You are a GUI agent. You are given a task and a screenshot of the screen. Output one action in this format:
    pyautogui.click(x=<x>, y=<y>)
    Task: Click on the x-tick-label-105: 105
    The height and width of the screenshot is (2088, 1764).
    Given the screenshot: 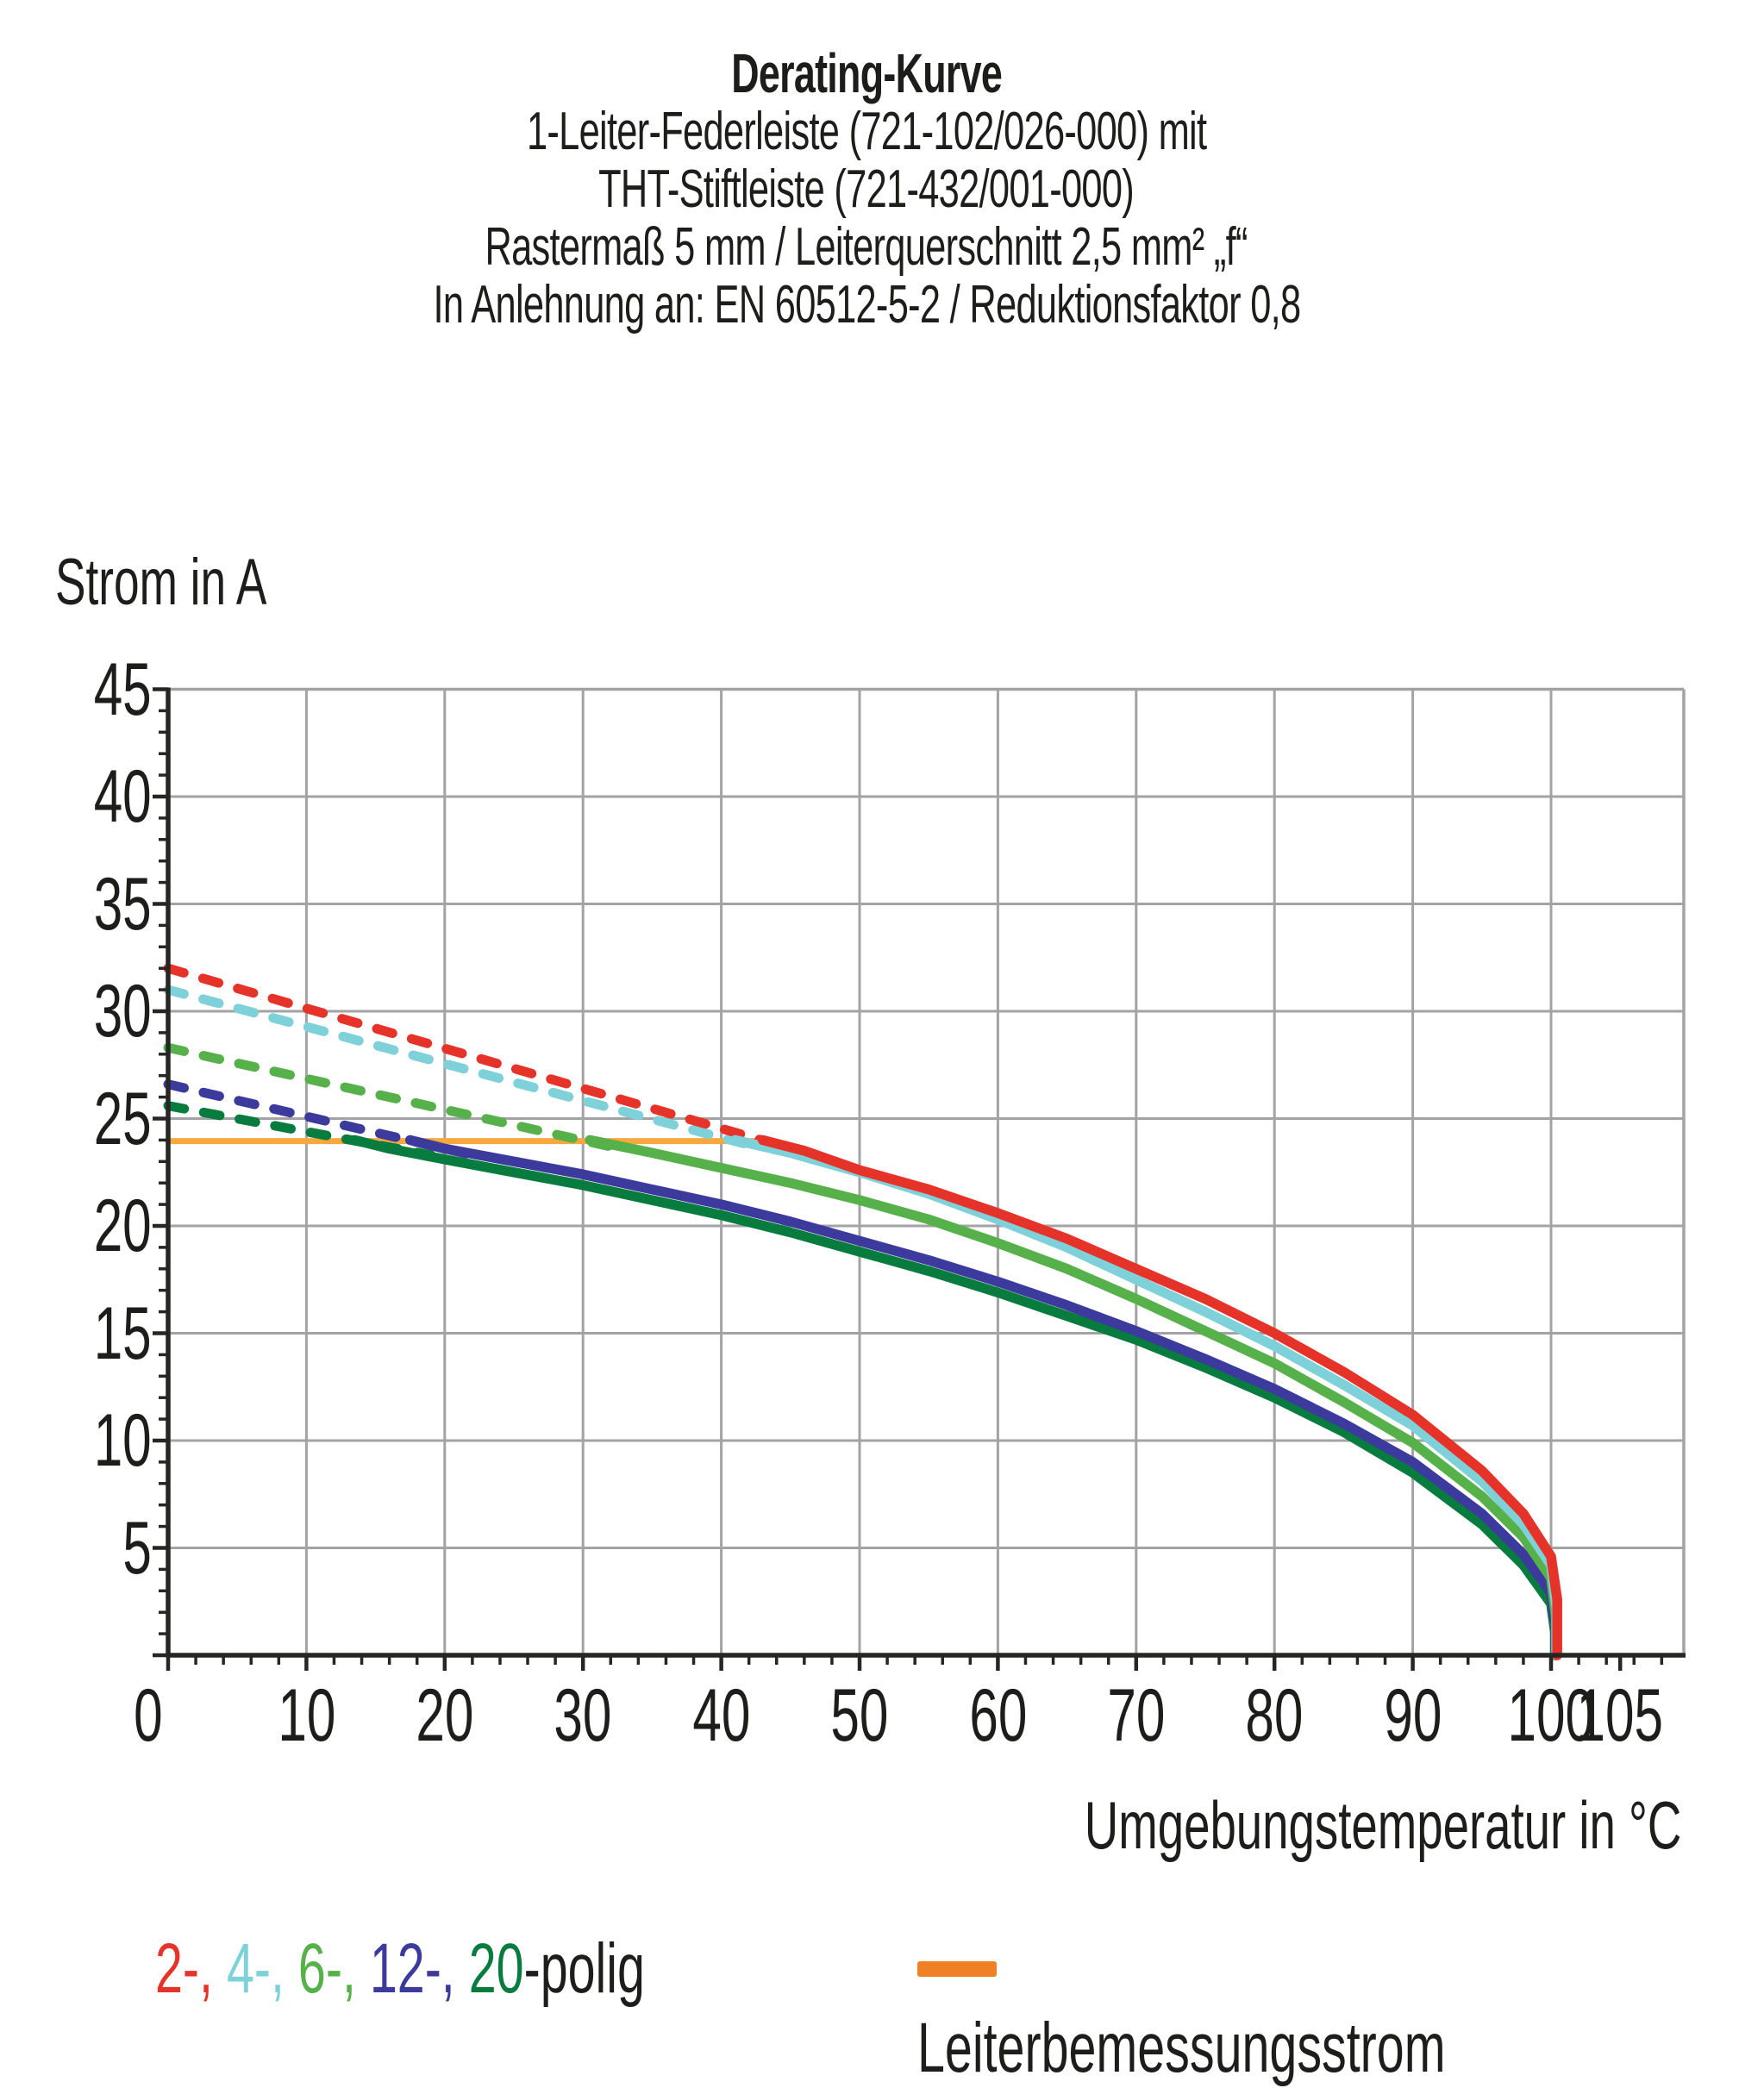 What is the action you would take?
    pyautogui.click(x=1620, y=1715)
    